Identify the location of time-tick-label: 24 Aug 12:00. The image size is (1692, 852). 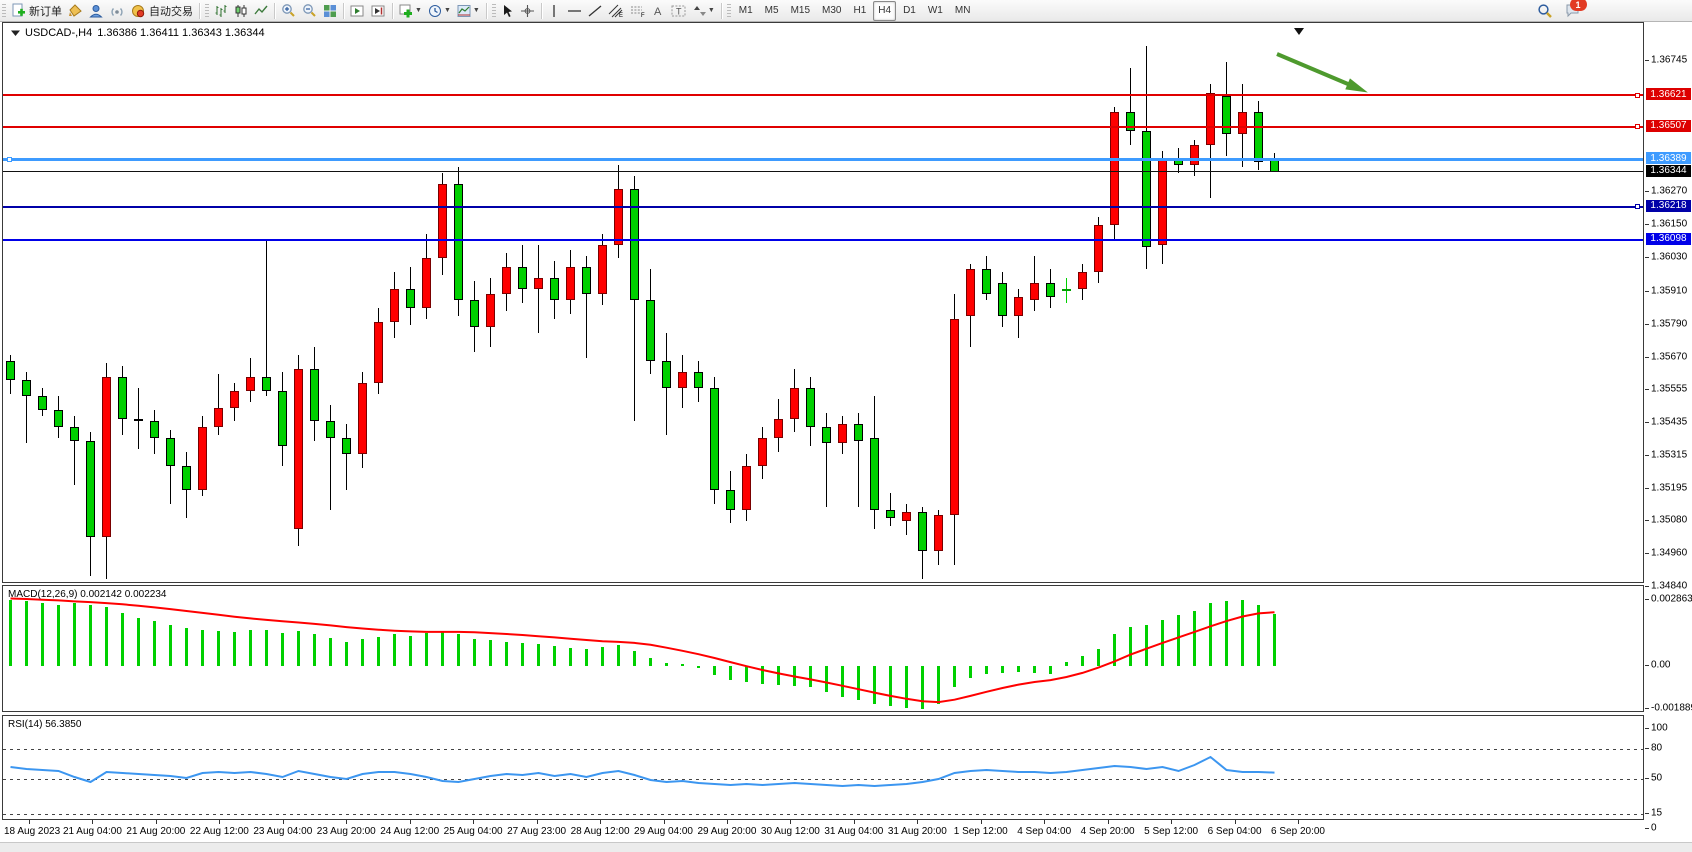
(410, 831).